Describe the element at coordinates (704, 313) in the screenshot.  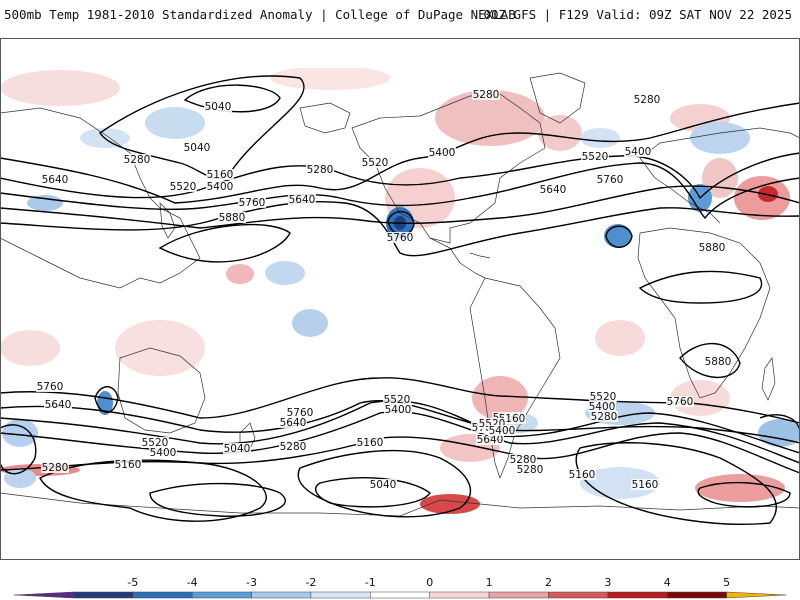
I see `coastline-africa` at that location.